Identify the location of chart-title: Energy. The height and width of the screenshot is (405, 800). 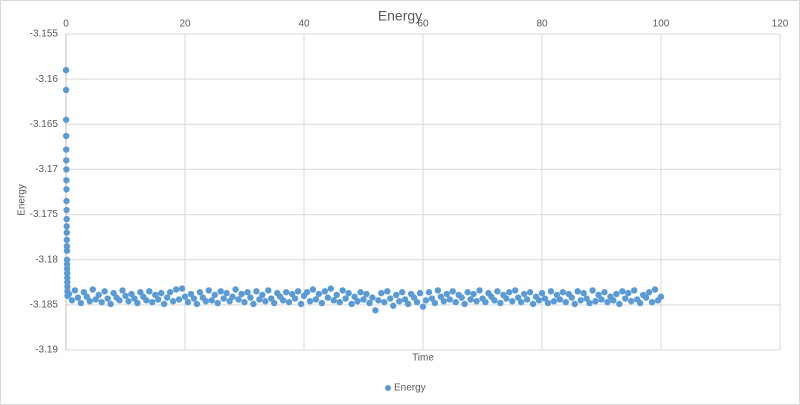
(400, 16).